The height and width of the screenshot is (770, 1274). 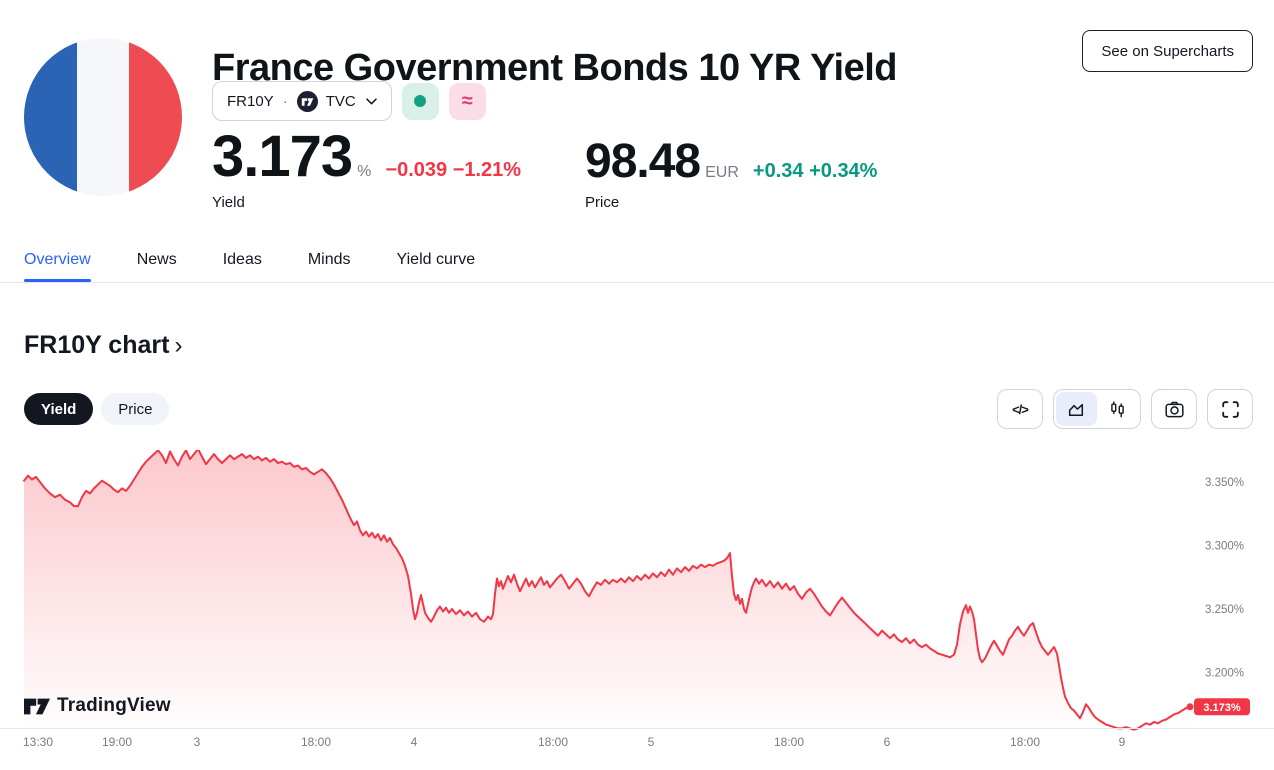 I want to click on x-axis-label: 9, so click(x=1122, y=742).